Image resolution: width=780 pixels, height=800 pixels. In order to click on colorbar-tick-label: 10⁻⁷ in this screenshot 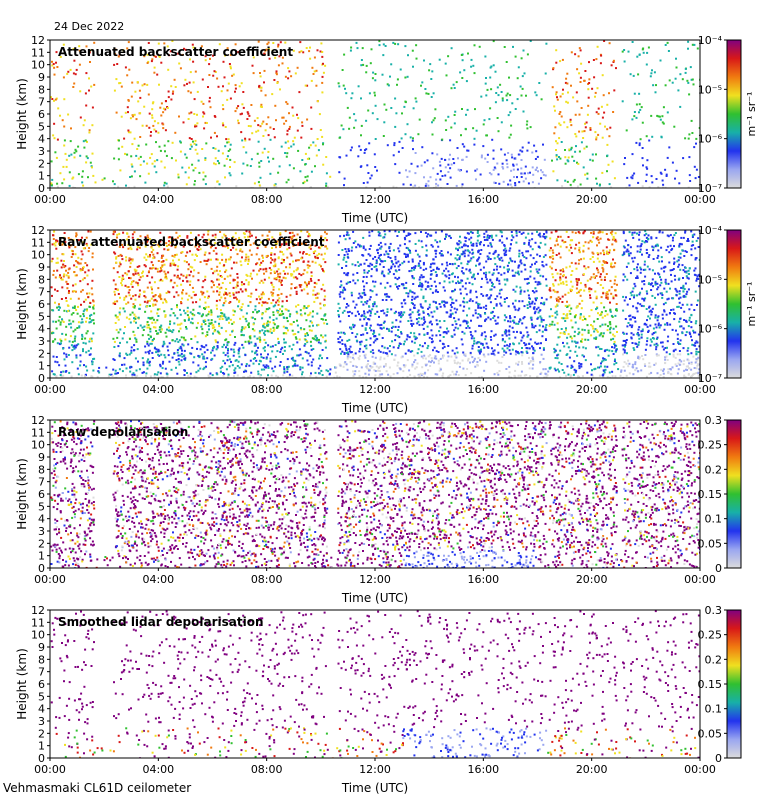, I will do `click(710, 188)`.